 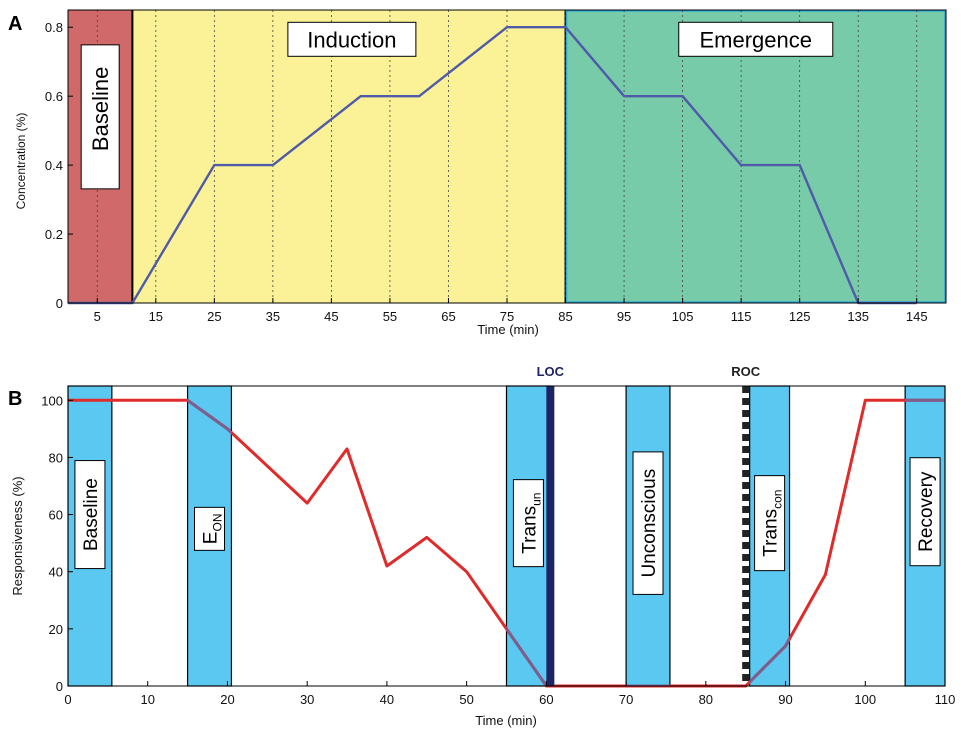 I want to click on x-tick-label: 115, so click(x=741, y=316).